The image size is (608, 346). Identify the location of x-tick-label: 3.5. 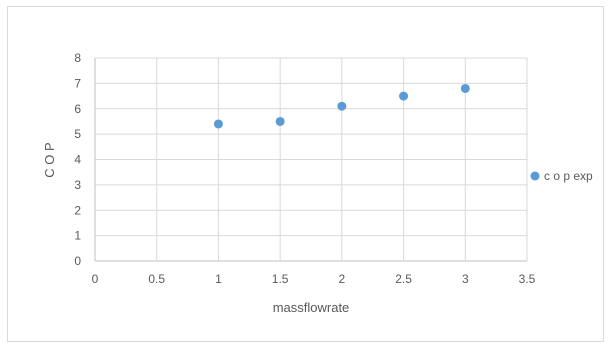
(527, 279).